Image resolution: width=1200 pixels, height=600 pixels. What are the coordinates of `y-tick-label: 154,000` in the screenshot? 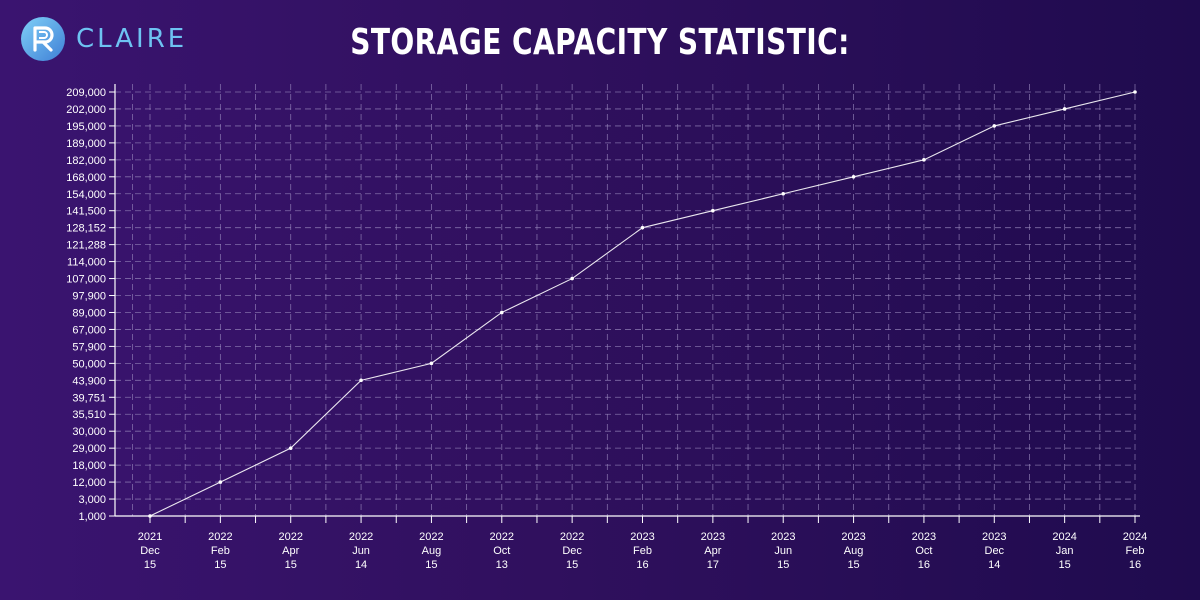 It's located at (86, 195).